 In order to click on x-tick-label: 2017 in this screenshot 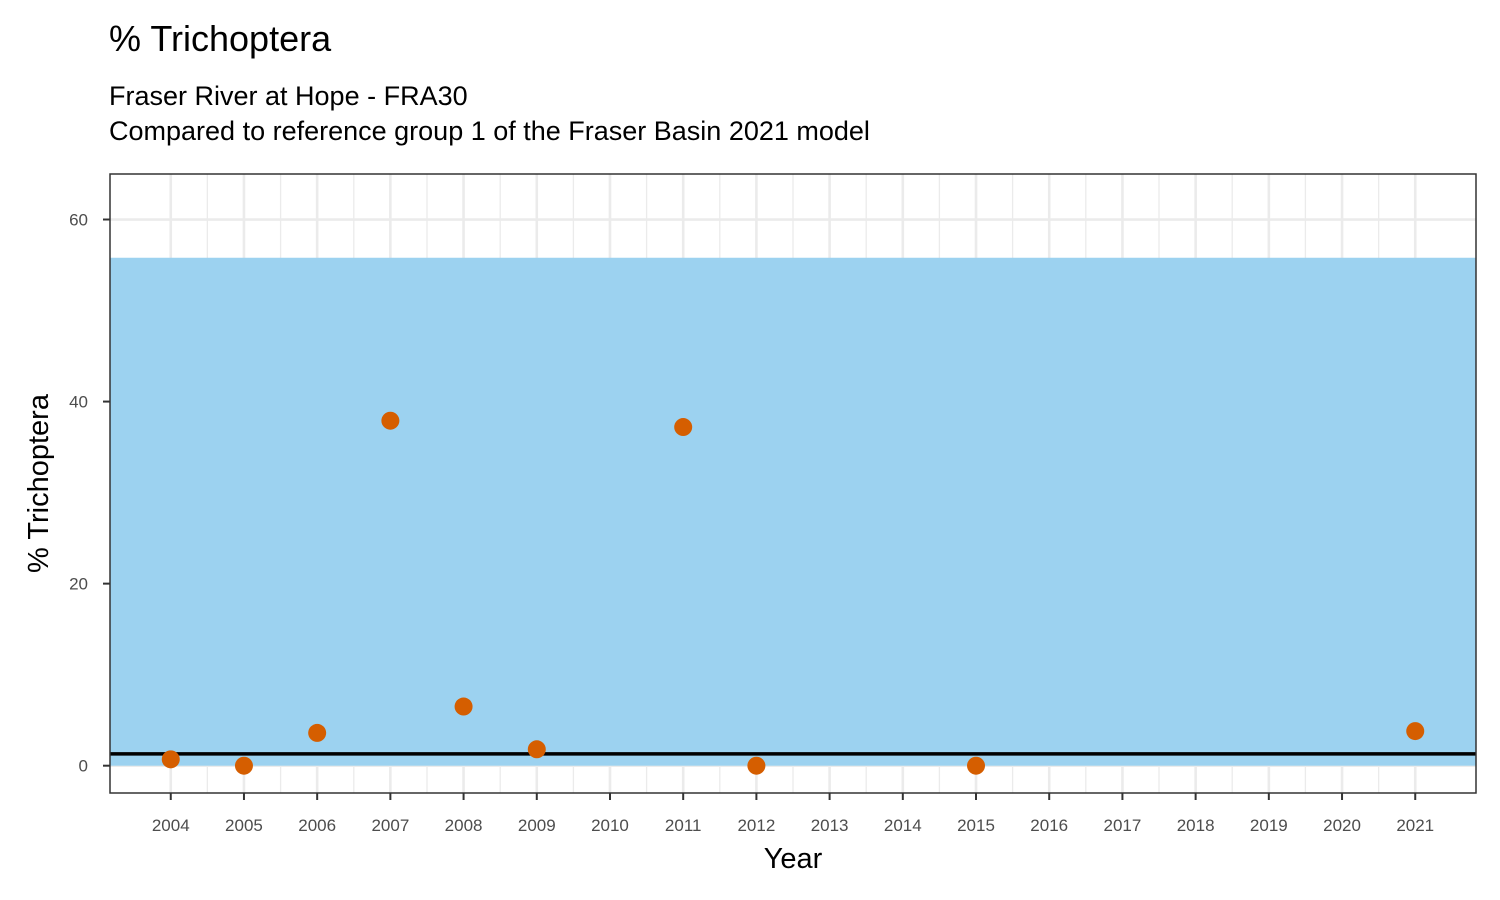, I will do `click(1123, 825)`.